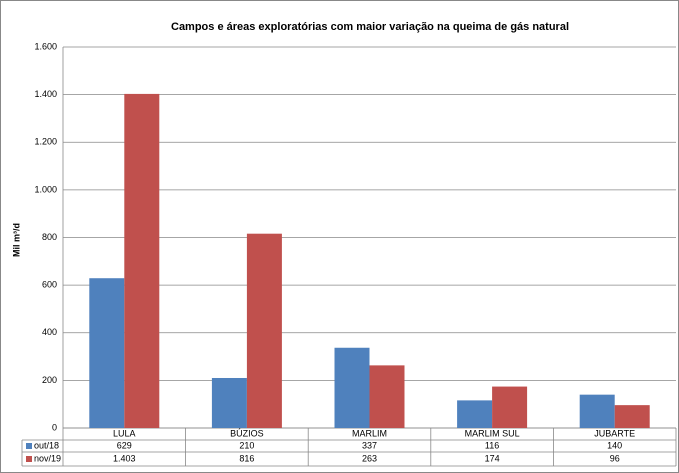 The width and height of the screenshot is (679, 473). Describe the element at coordinates (247, 433) in the screenshot. I see `x-tick-label: BÚZIOS` at that location.